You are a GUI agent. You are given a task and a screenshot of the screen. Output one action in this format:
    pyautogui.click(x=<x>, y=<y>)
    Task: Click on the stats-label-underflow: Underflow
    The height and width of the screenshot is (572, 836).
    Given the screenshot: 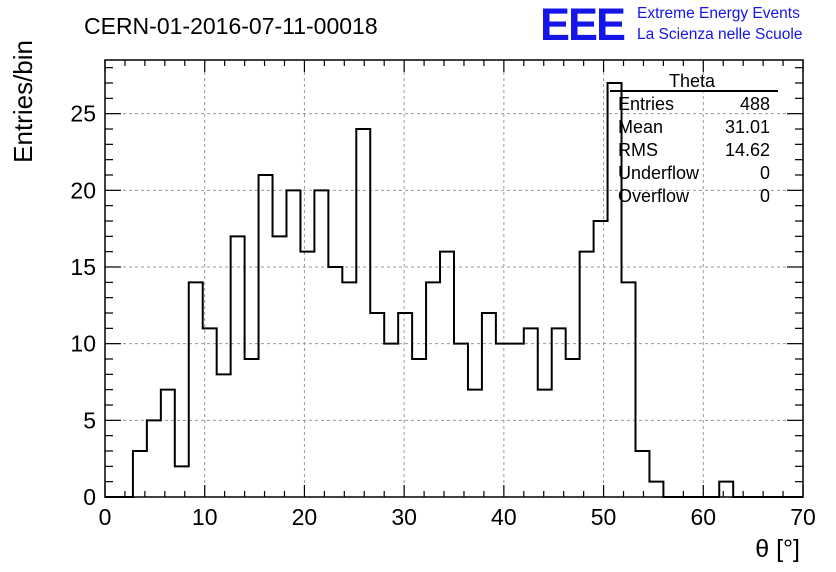 What is the action you would take?
    pyautogui.click(x=659, y=173)
    